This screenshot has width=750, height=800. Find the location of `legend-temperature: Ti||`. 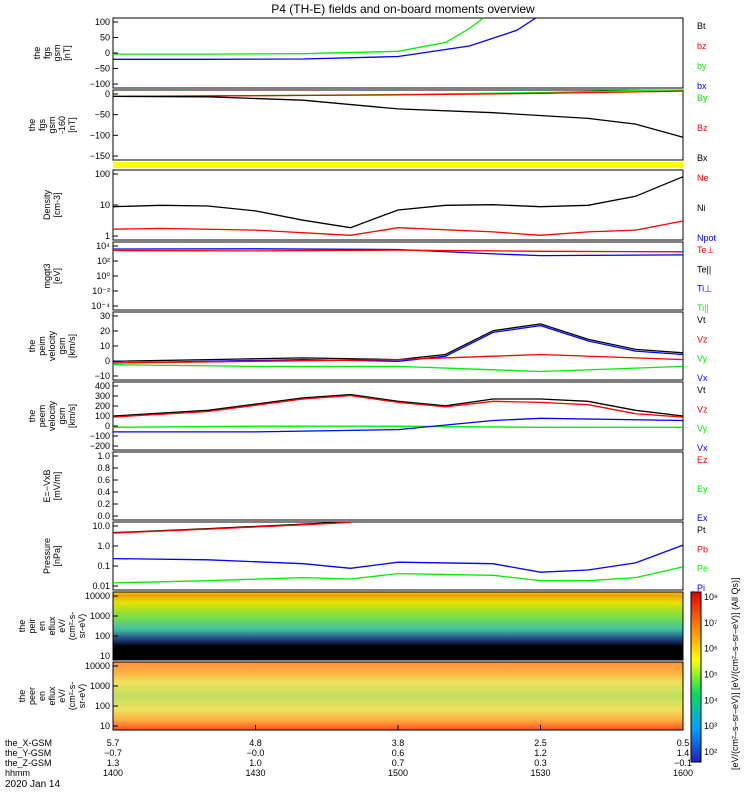

legend-temperature: Ti|| is located at coordinates (703, 308).